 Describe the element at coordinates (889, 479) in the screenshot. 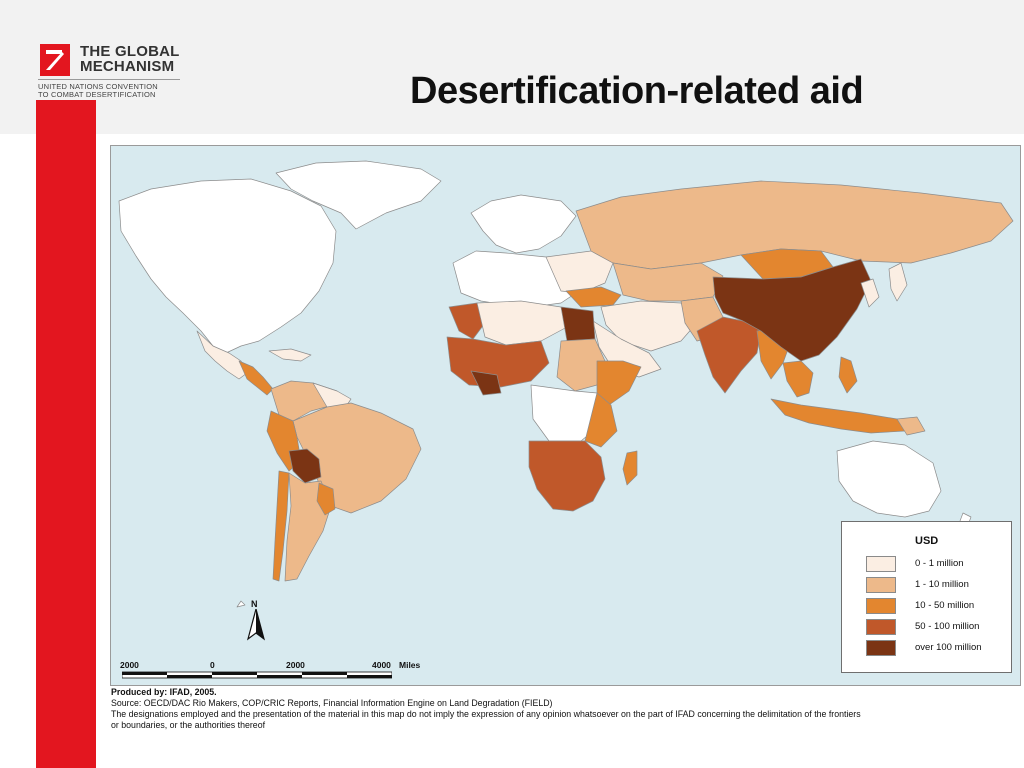

I see `australia` at that location.